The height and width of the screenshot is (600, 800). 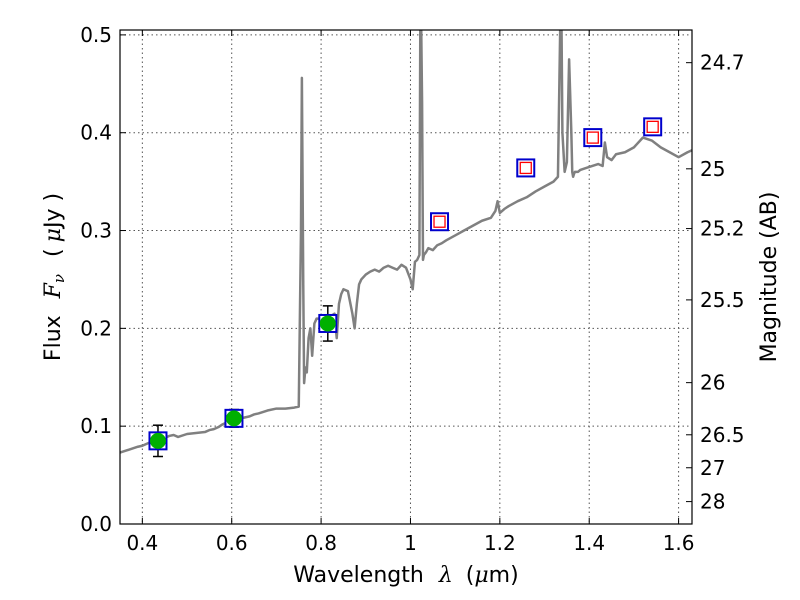 I want to click on x-tick-label: 1.6, so click(x=679, y=543).